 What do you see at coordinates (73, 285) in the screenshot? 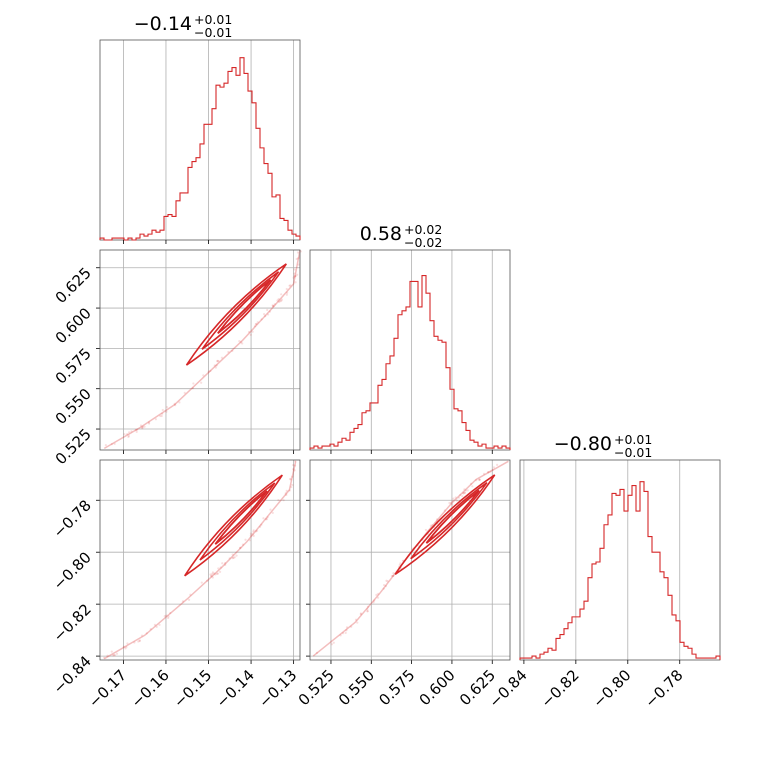
I see `y-tick-label: 0.625` at bounding box center [73, 285].